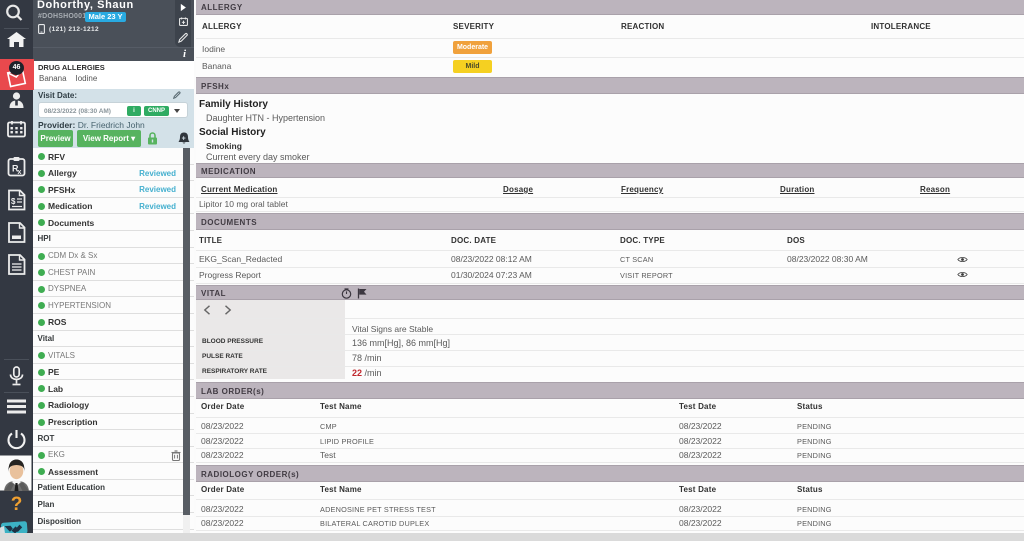 This screenshot has width=1024, height=541. I want to click on svg-text: x, so click(20, 172).